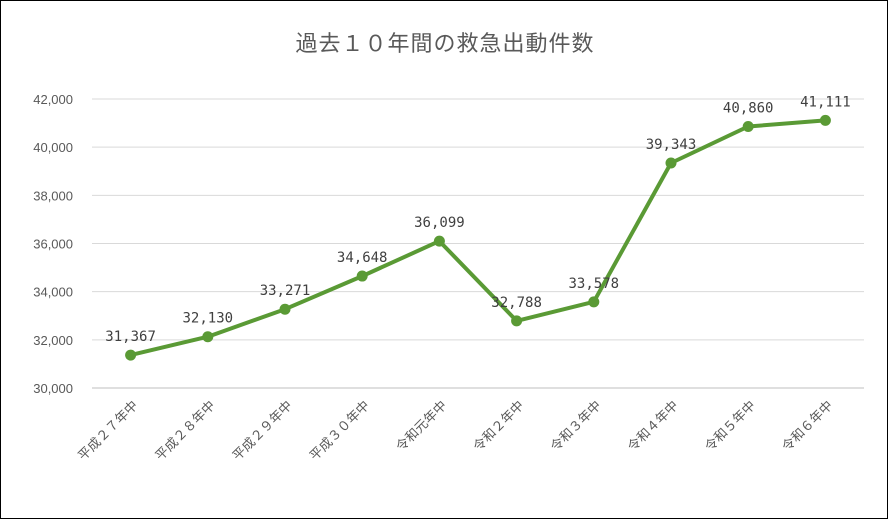 This screenshot has width=888, height=520. Describe the element at coordinates (53, 340) in the screenshot. I see `y-tick-label: 32,000` at that location.